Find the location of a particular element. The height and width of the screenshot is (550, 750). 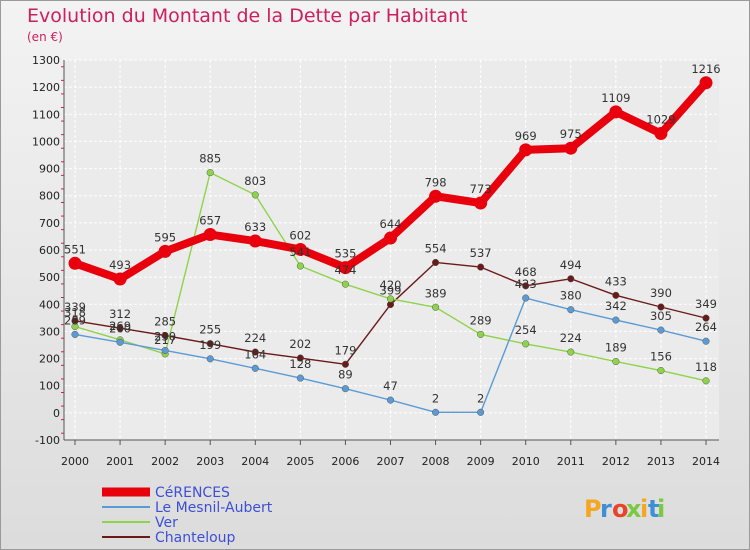

x-tick-label: 2000 is located at coordinates (75, 461).